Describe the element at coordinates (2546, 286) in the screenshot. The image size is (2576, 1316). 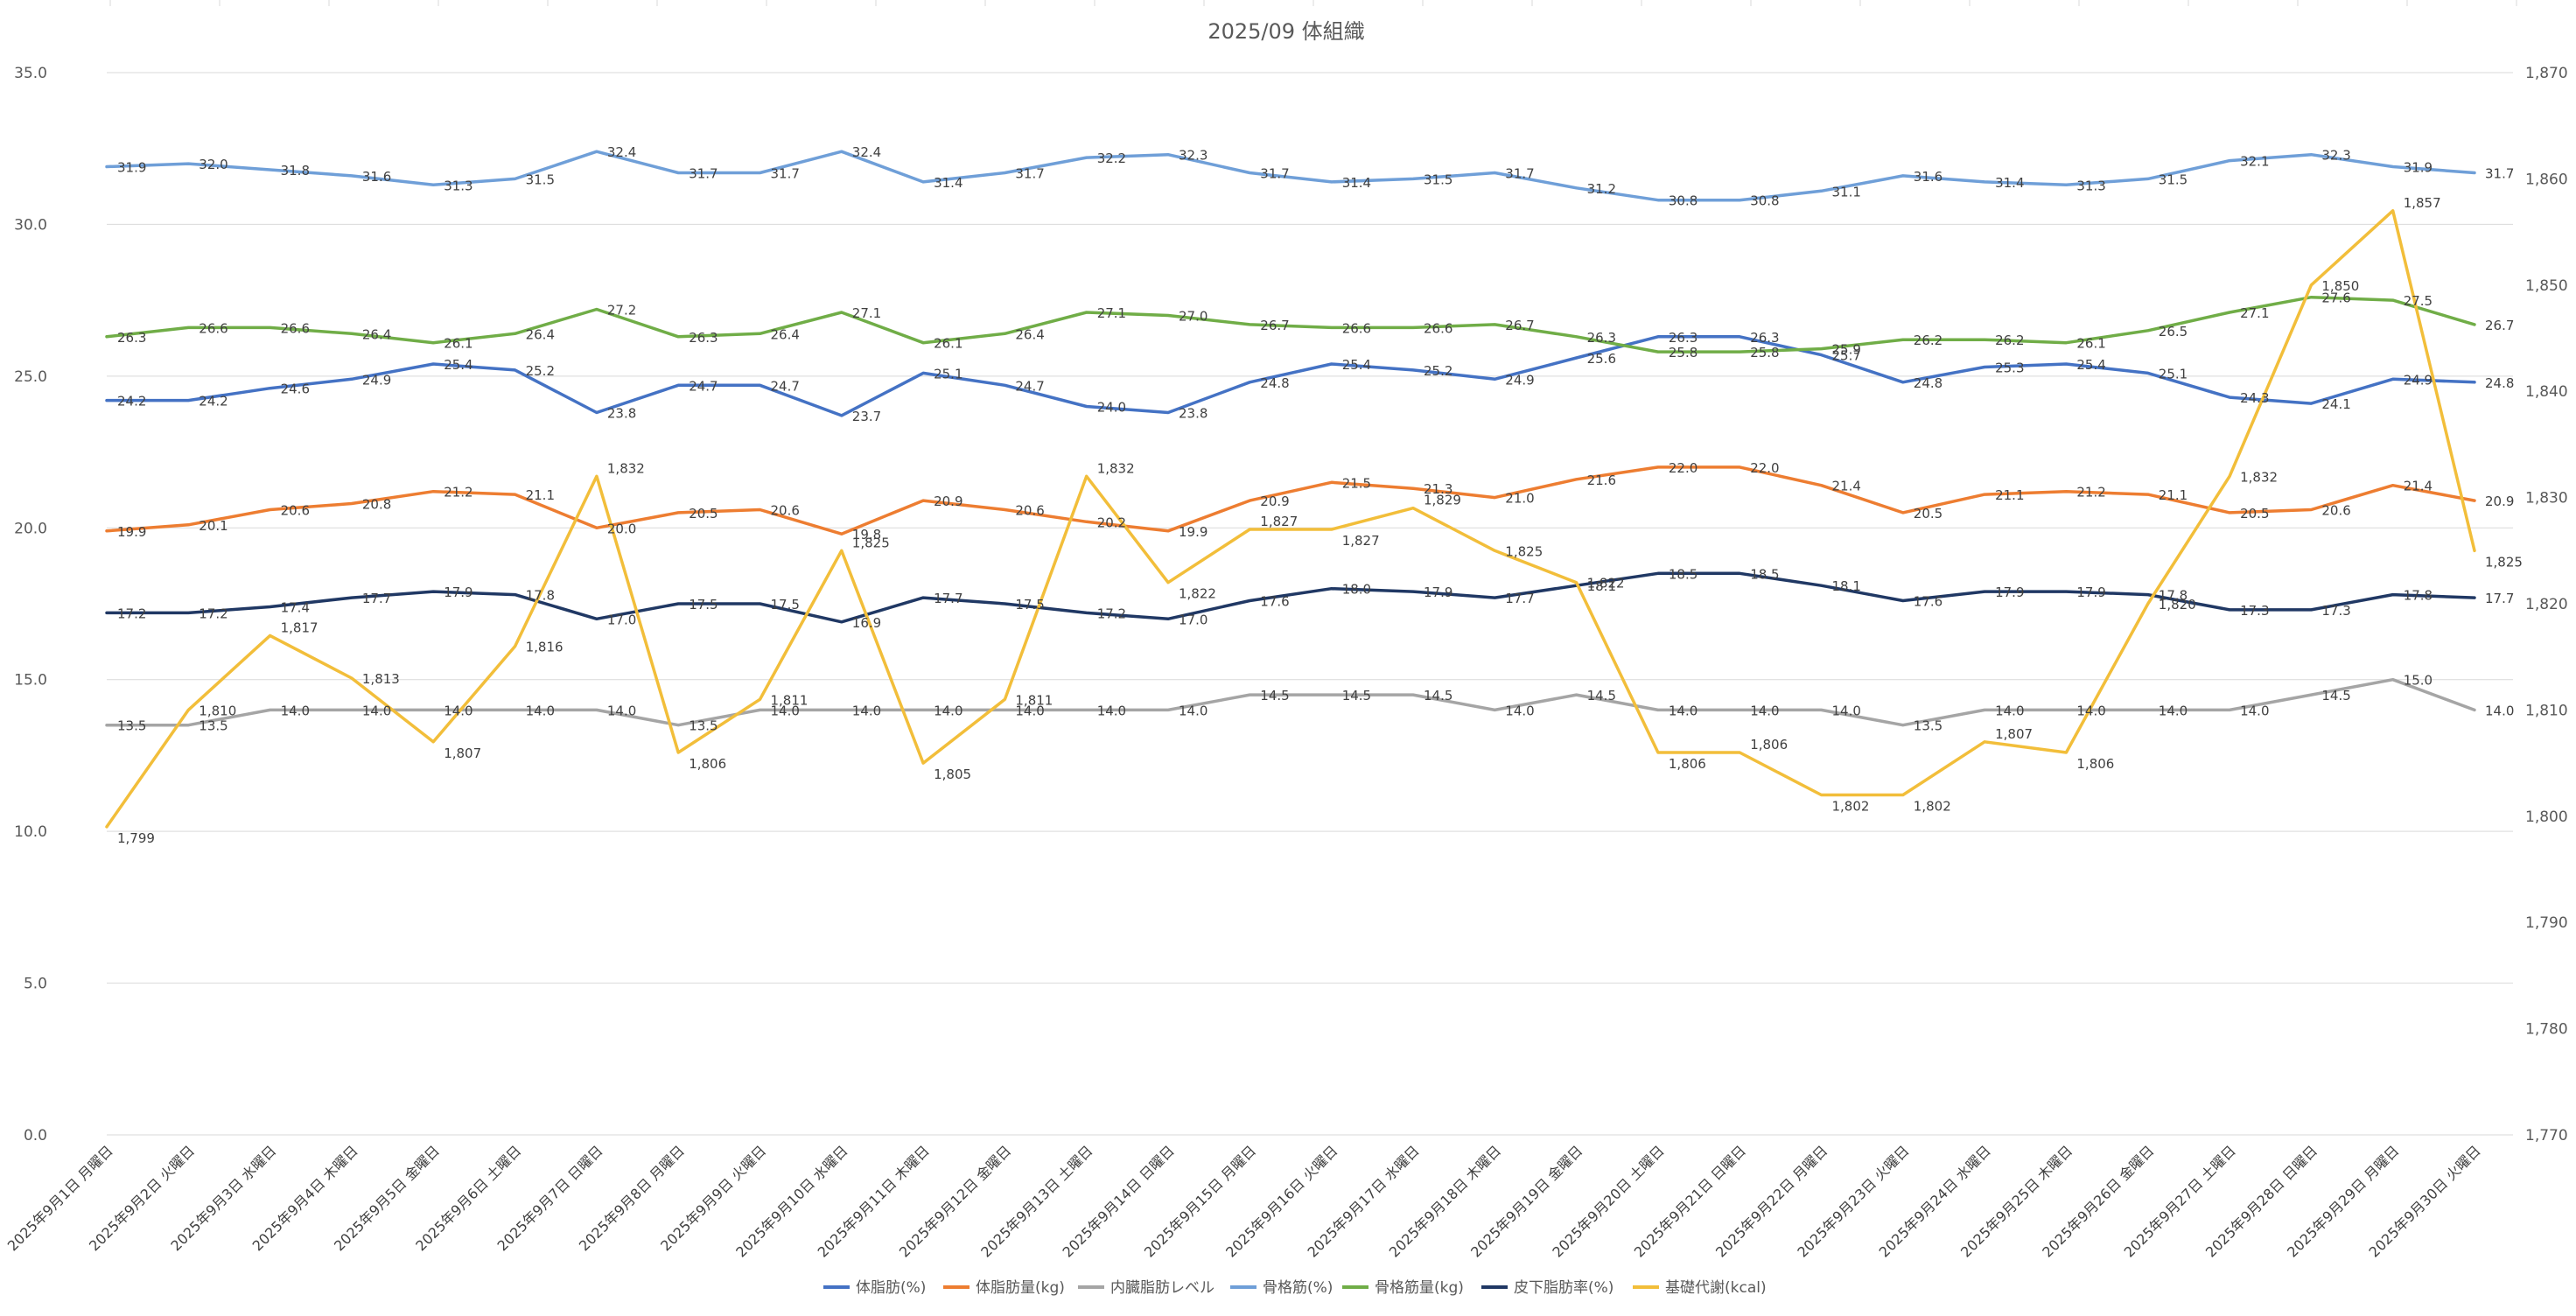
I see `right-tick-label: 1,850` at that location.